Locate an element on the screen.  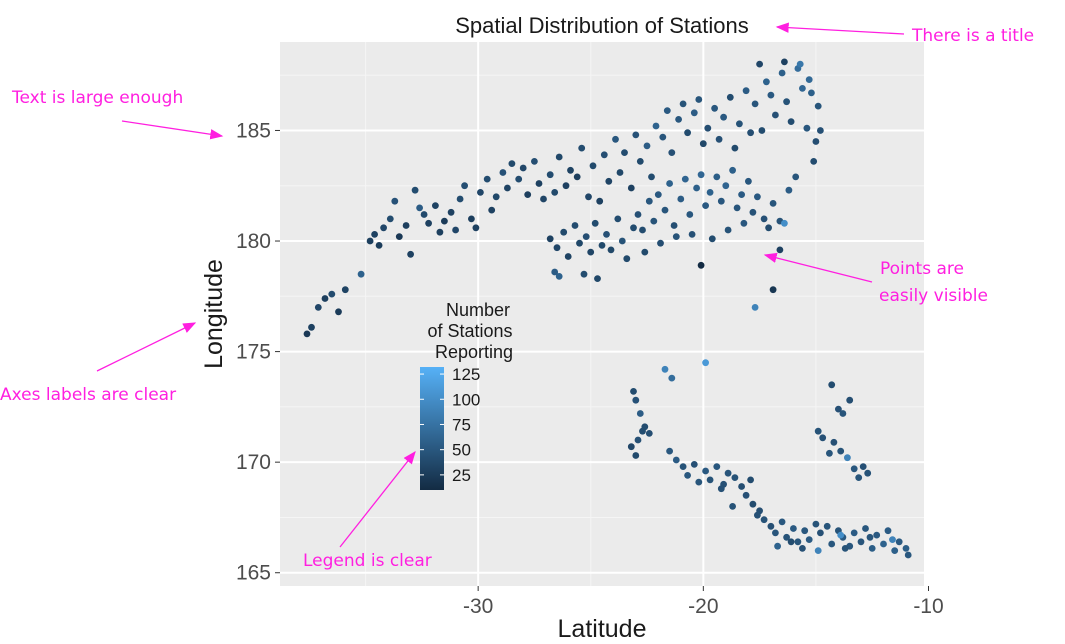
x-tick-label: -20 is located at coordinates (703, 606).